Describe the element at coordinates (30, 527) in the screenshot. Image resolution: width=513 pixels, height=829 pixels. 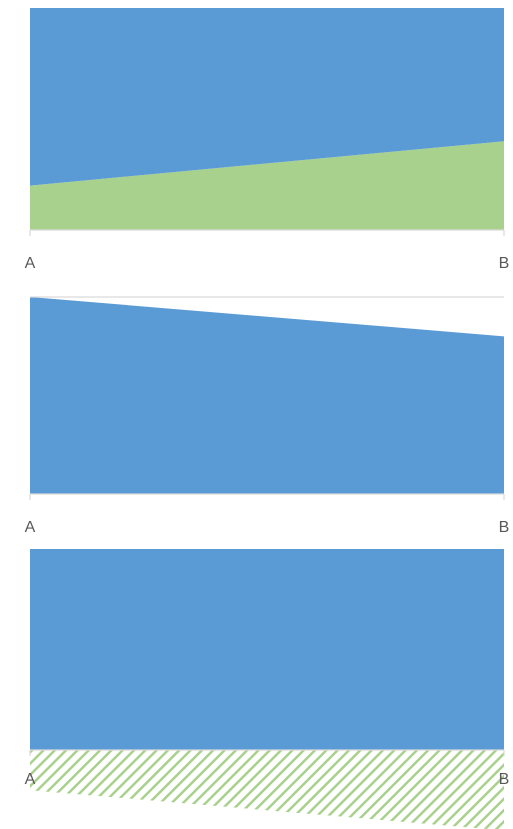
I see `chart-2-tick-label-A: A` at that location.